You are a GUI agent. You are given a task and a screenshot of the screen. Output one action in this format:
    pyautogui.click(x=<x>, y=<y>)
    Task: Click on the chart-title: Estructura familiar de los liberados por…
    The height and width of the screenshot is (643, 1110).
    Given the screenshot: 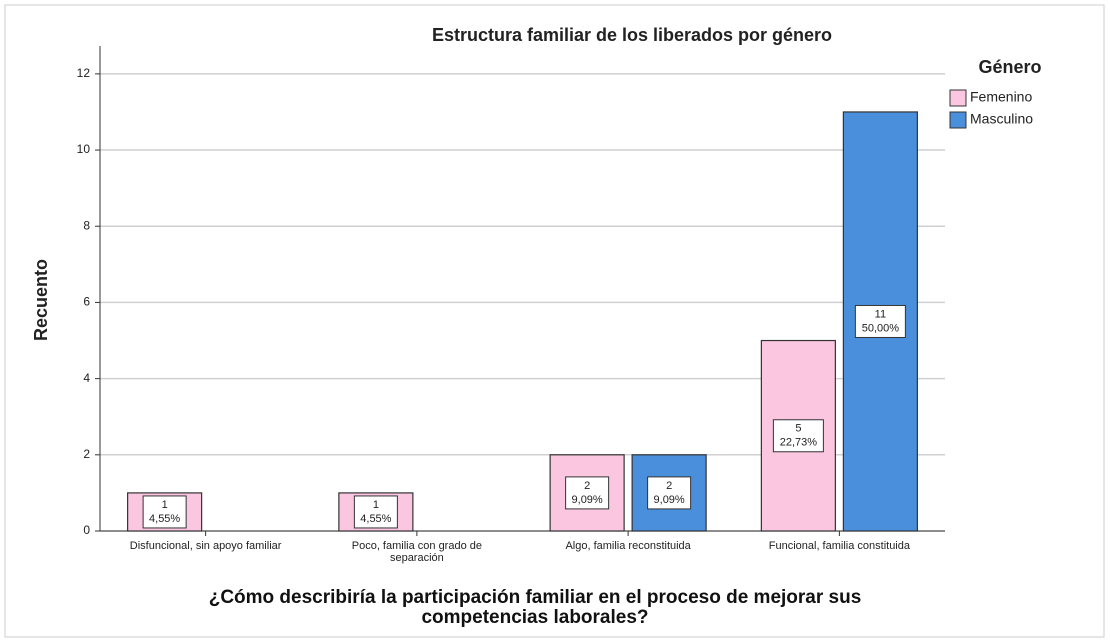 What is the action you would take?
    pyautogui.click(x=632, y=35)
    